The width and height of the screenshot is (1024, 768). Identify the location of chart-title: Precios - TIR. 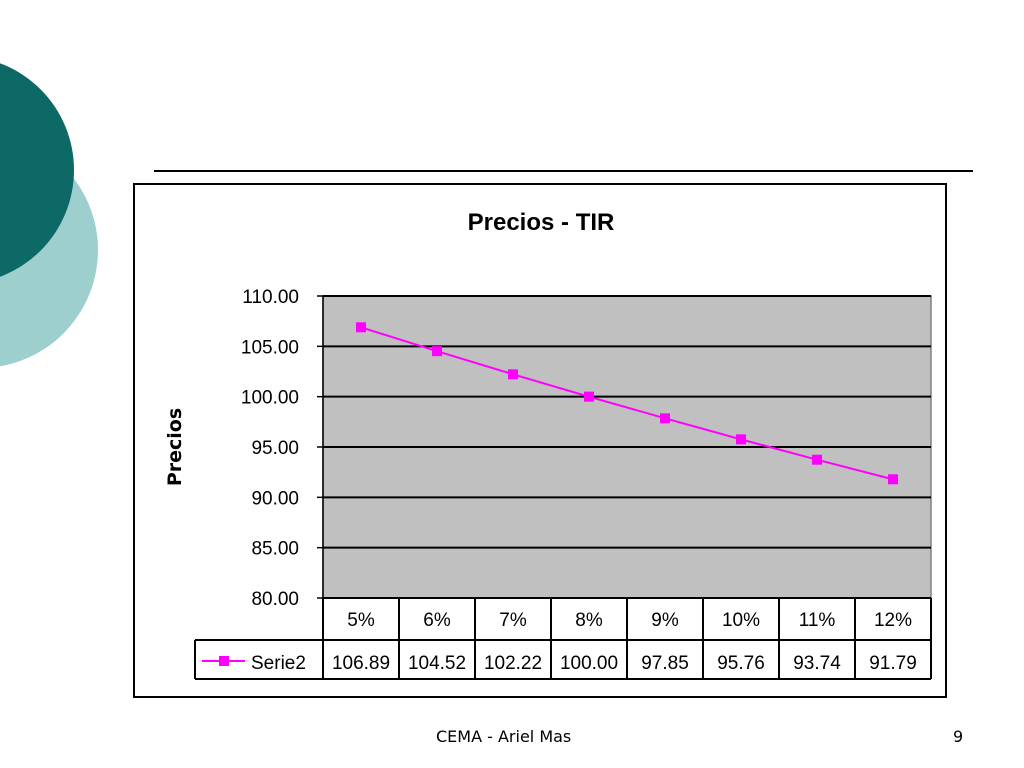
(541, 222).